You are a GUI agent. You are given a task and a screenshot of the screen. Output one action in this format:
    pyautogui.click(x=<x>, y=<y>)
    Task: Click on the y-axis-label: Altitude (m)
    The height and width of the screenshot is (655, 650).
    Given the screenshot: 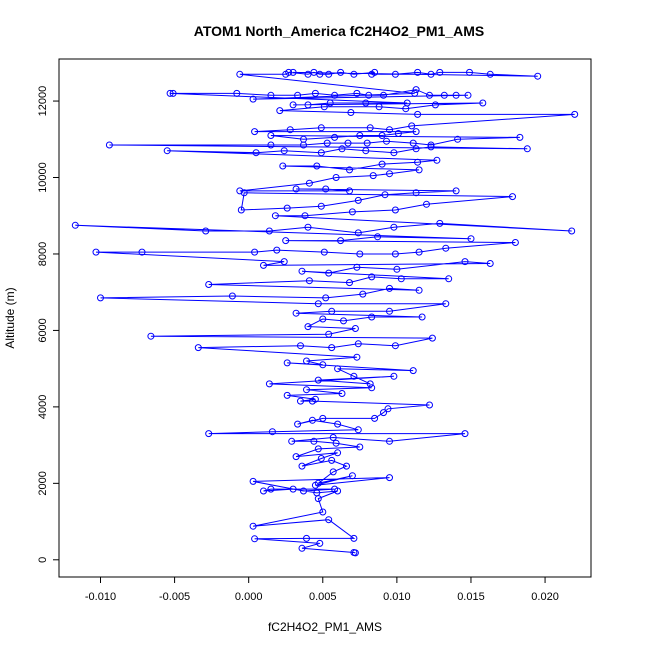 What is the action you would take?
    pyautogui.click(x=10, y=317)
    